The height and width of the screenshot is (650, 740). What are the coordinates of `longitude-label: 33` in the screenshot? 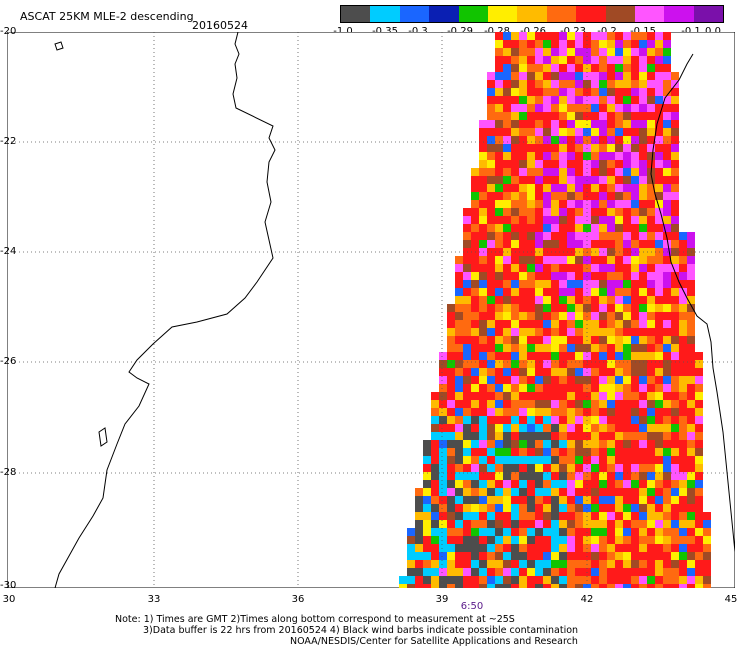 It's located at (154, 599).